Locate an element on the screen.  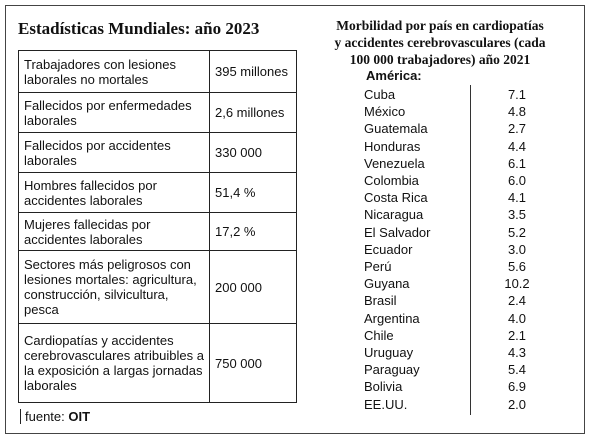
row-value: 51,4 % is located at coordinates (253, 192).